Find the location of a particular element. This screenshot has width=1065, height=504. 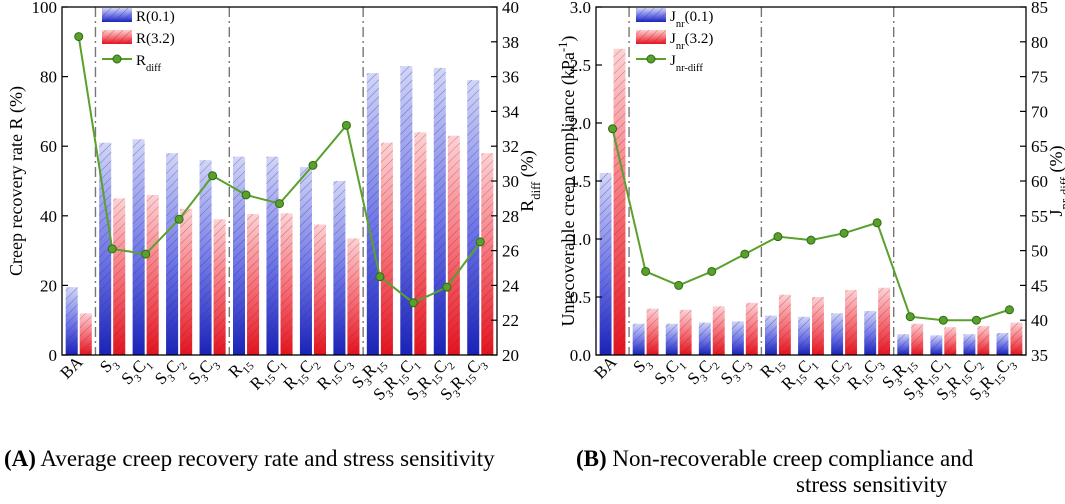

left-tick-label: 20 is located at coordinates (48, 285).